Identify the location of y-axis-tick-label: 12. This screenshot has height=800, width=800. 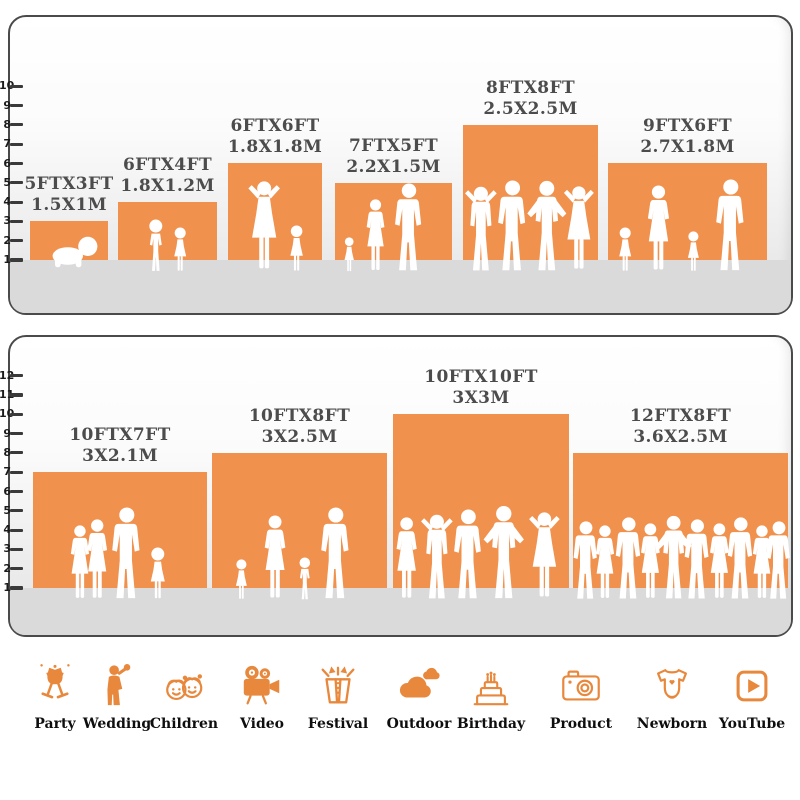
(7, 375).